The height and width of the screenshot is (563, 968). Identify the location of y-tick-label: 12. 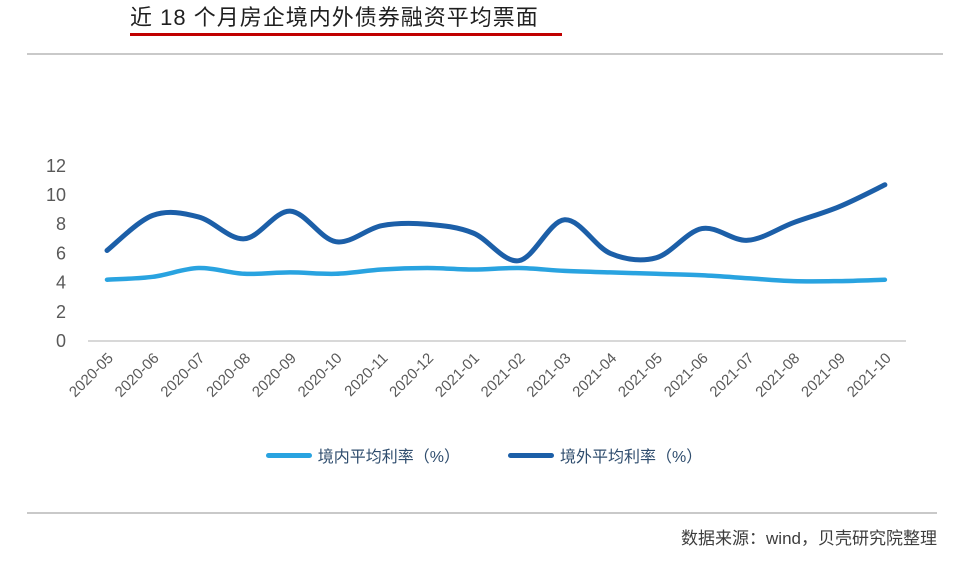
(56, 166).